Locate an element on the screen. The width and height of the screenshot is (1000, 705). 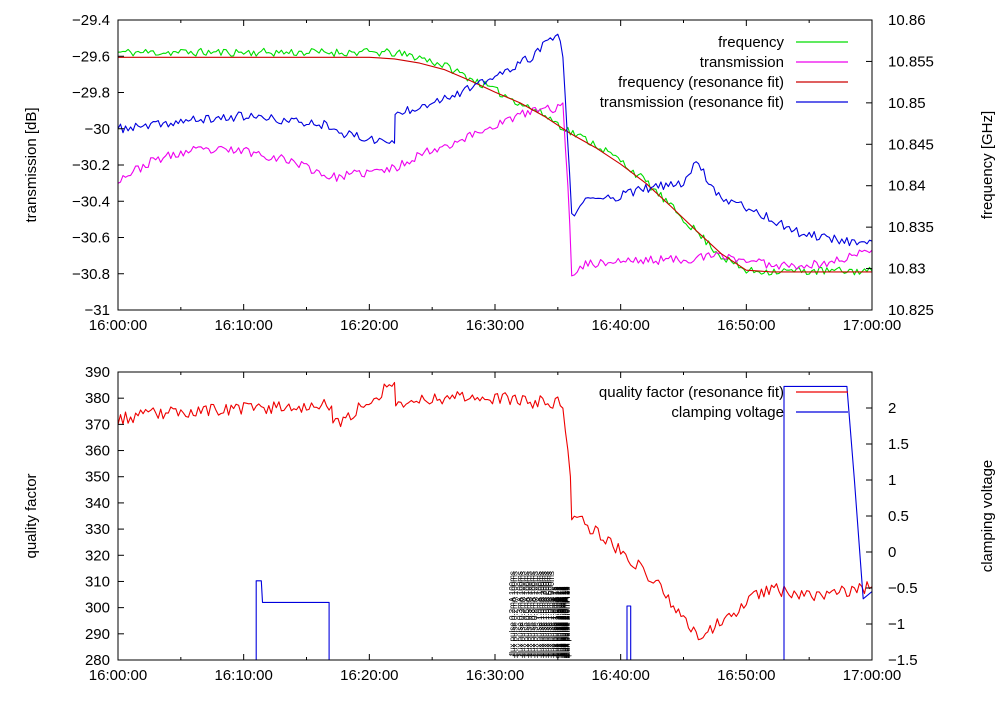
y-tick-label: 310 is located at coordinates (97, 581).